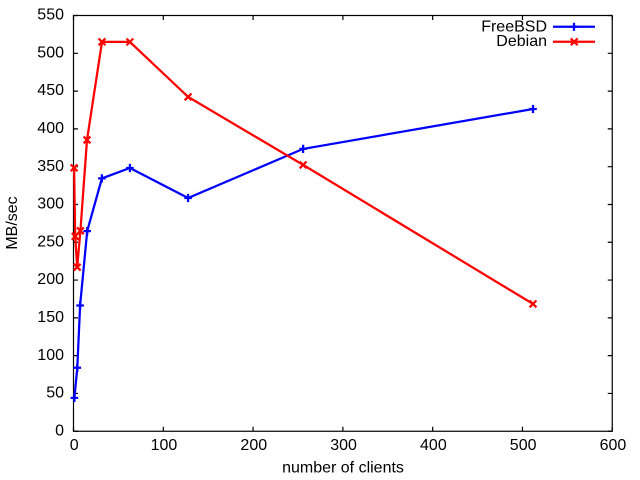 This screenshot has height=480, width=640. What do you see at coordinates (514, 27) in the screenshot?
I see `svg-text: FreeBSD` at bounding box center [514, 27].